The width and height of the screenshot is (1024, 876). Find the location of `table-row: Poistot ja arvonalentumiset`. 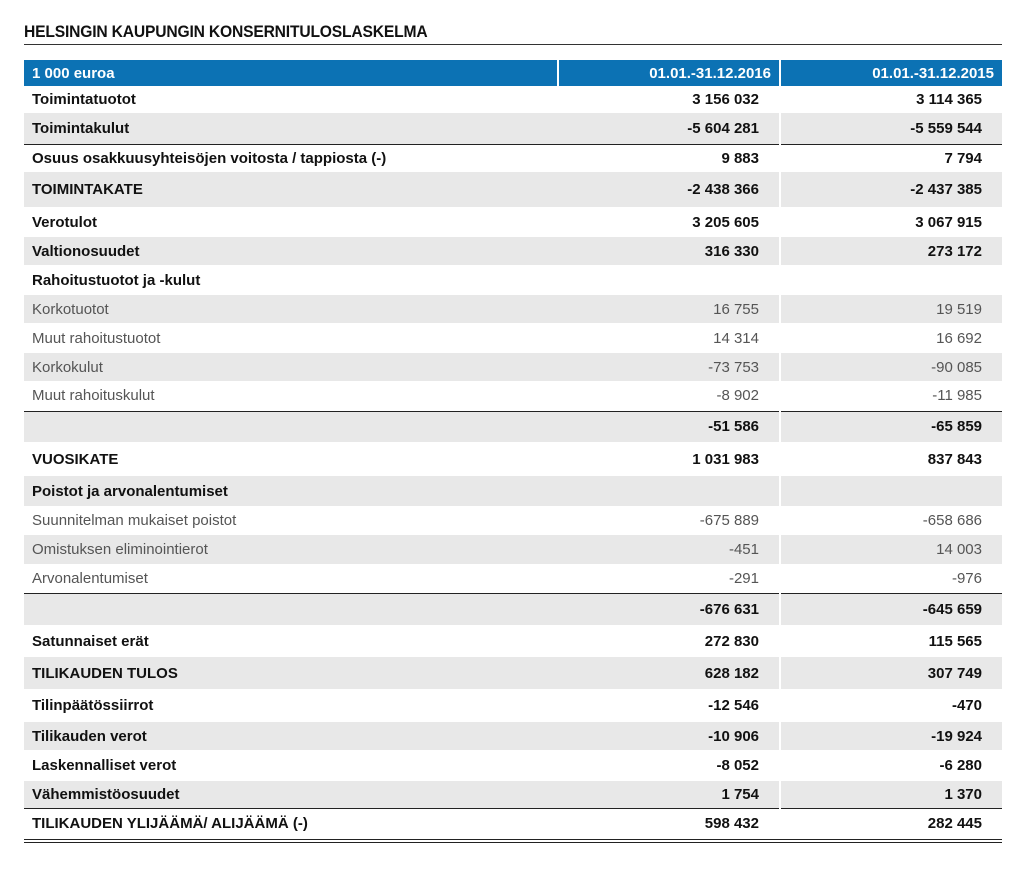

table-row: Poistot ja arvonalentumiset is located at coordinates (513, 491).